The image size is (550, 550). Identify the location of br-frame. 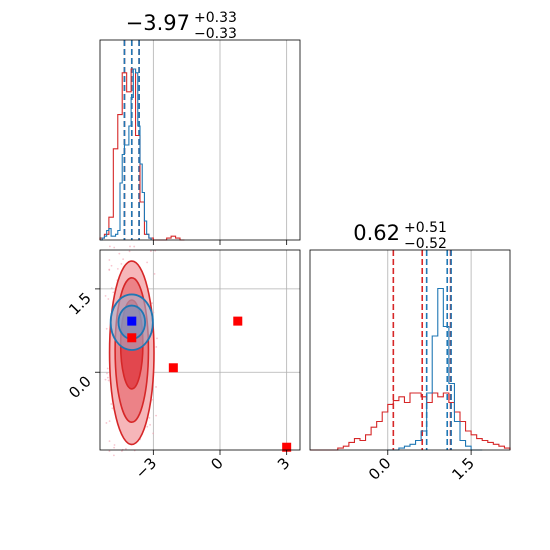
(410, 350).